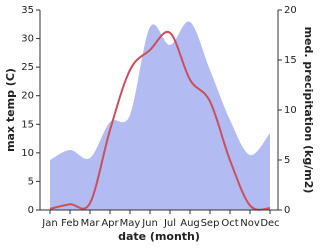  What do you see at coordinates (287, 160) in the screenshot?
I see `y2-tick-label: 5` at bounding box center [287, 160].